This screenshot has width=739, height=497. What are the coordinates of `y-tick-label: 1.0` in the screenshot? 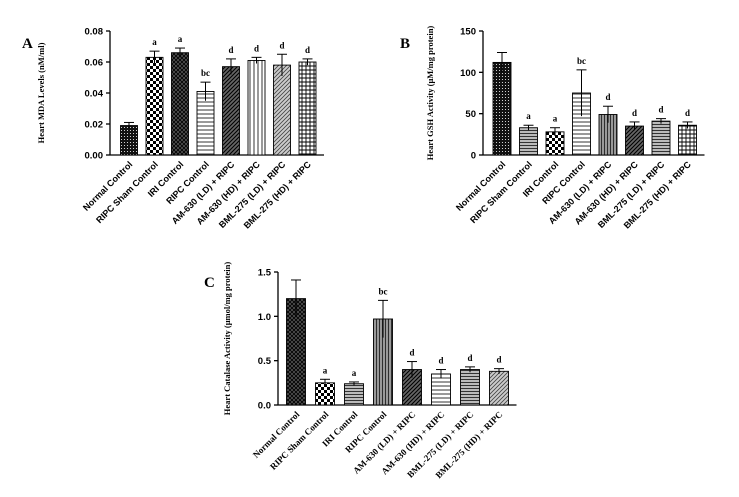 It's located at (264, 317).